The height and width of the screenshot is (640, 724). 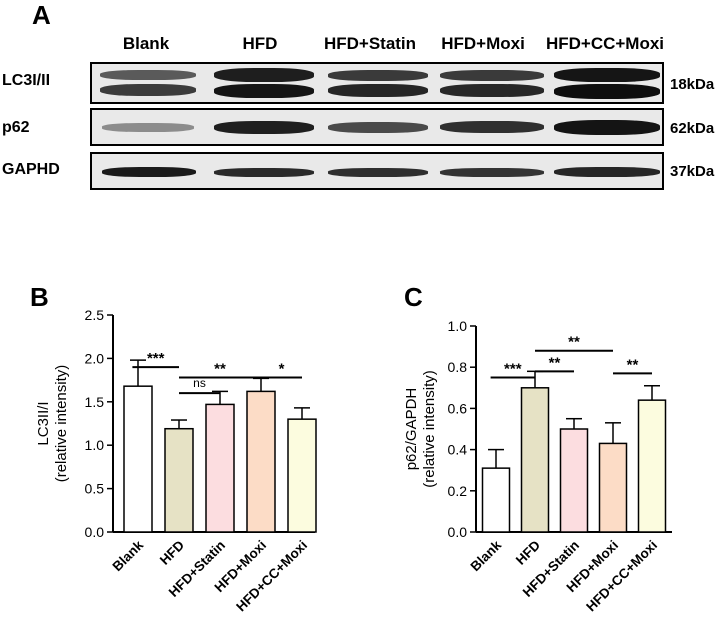 I want to click on blot-lane-label-hfd-moxi: HFD+Moxi, so click(x=483, y=43).